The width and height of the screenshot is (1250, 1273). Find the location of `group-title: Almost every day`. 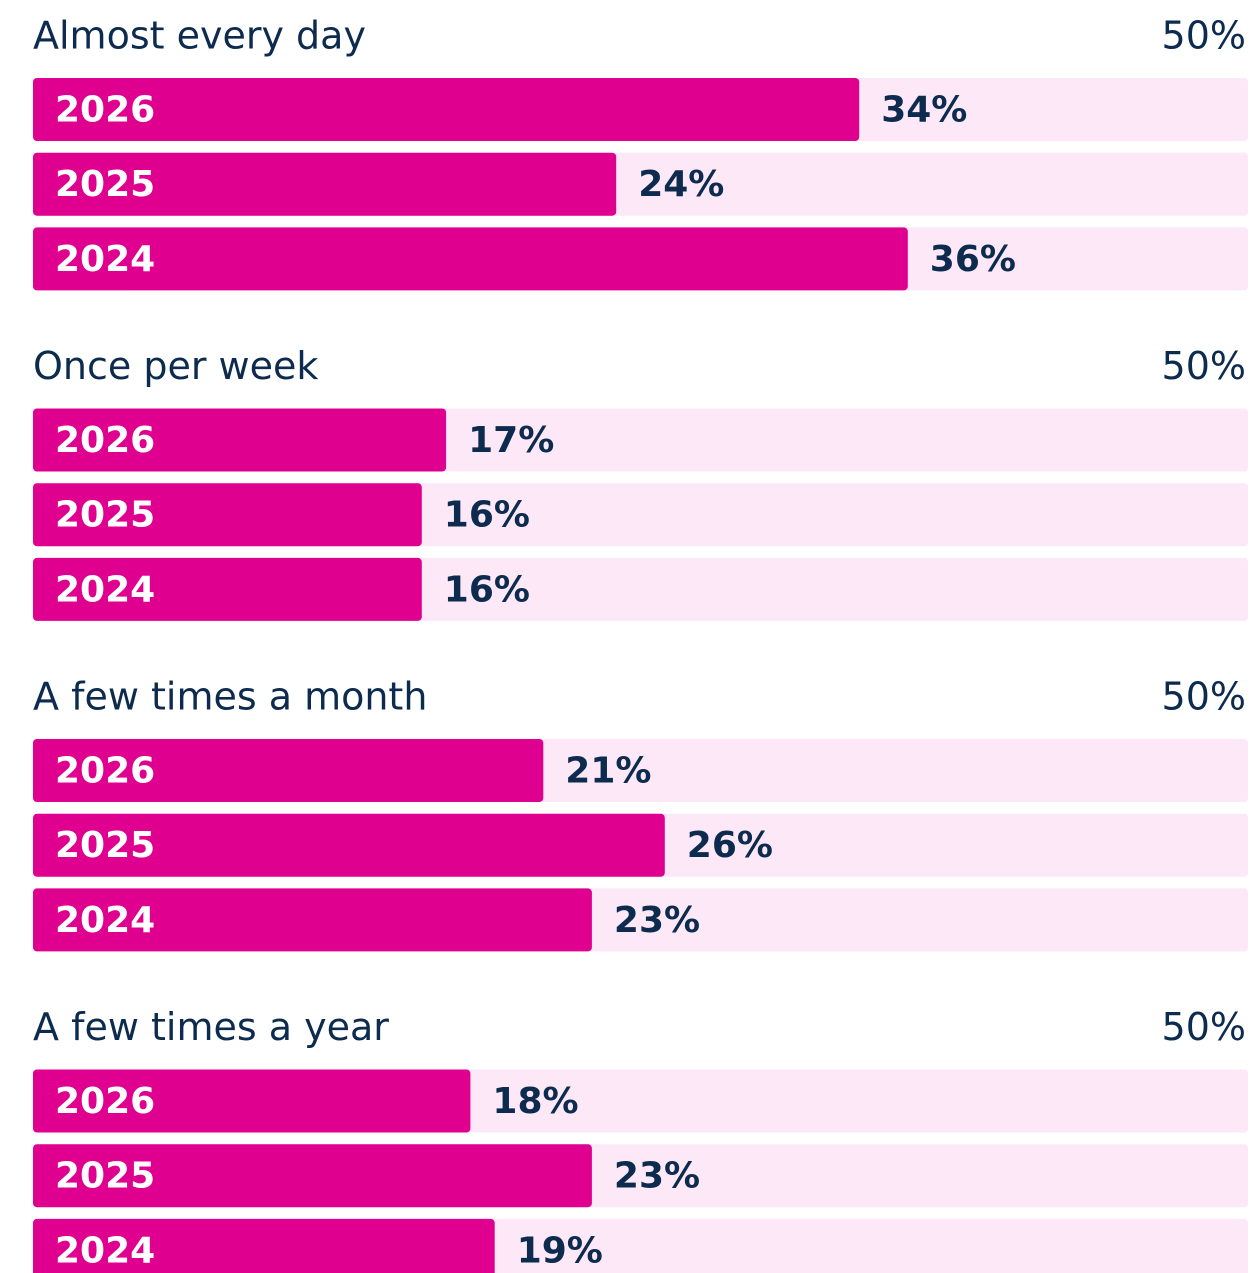

group-title: Almost every day is located at coordinates (199, 36).